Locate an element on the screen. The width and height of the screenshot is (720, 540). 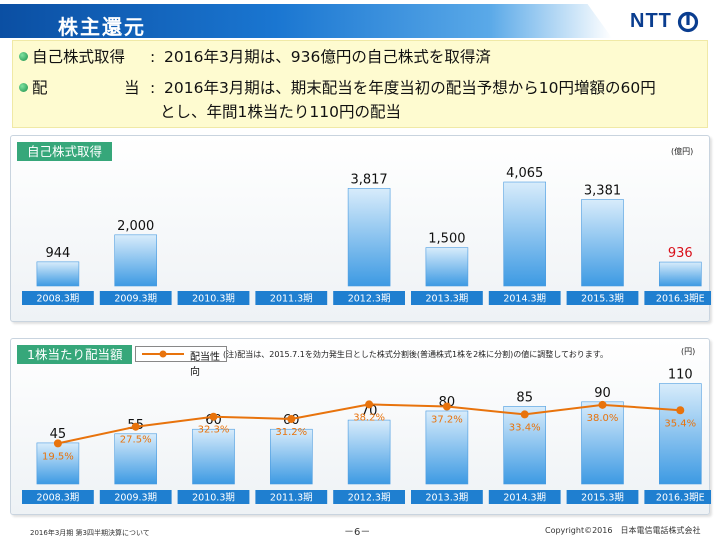
summary-label-dividend-b: 当 is located at coordinates (132, 88).